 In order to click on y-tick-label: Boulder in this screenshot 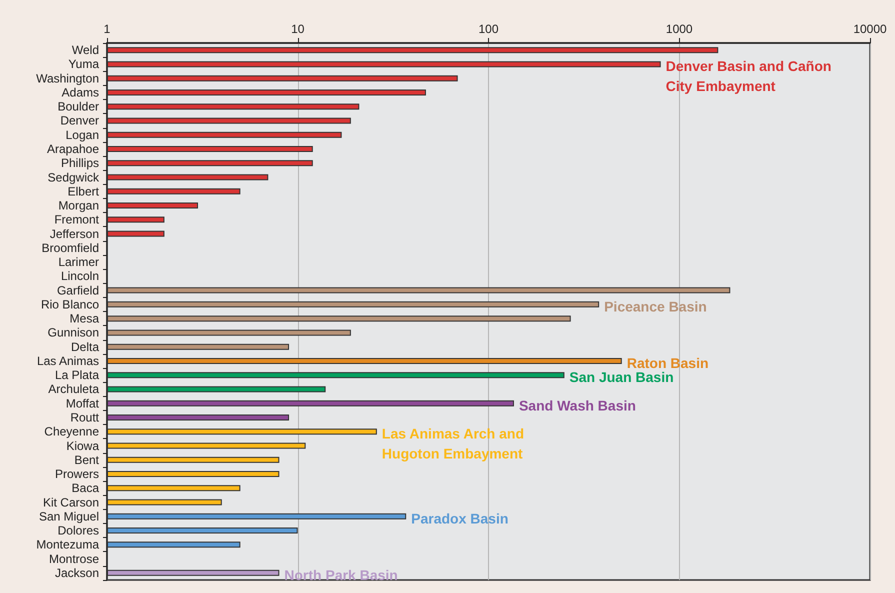, I will do `click(78, 107)`.